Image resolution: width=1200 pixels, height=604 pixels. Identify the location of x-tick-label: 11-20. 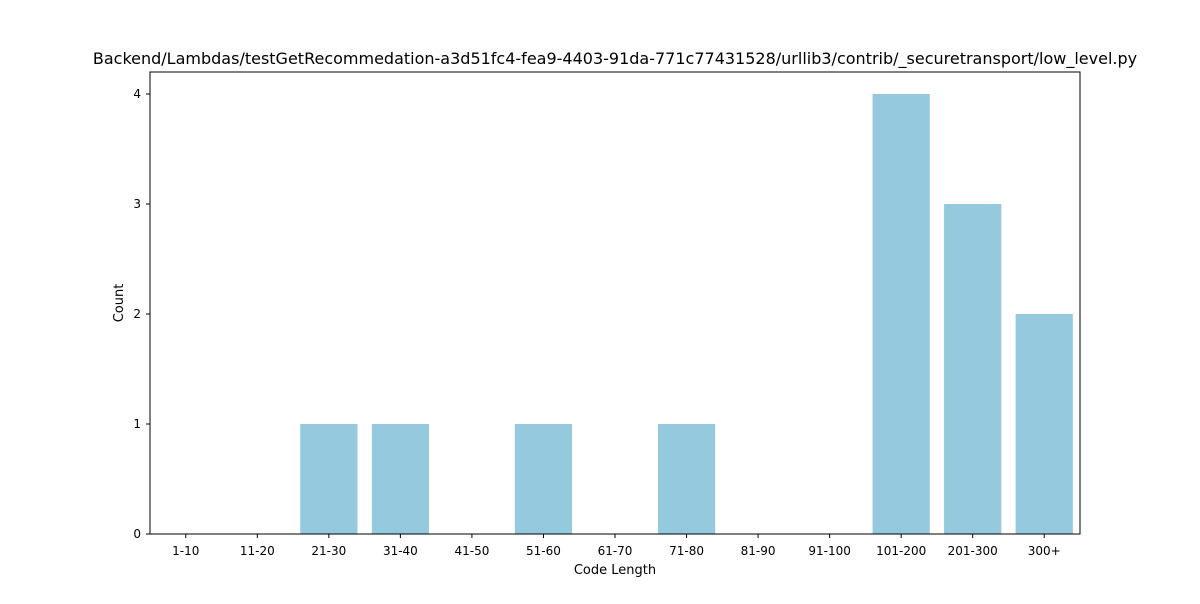
(257, 551).